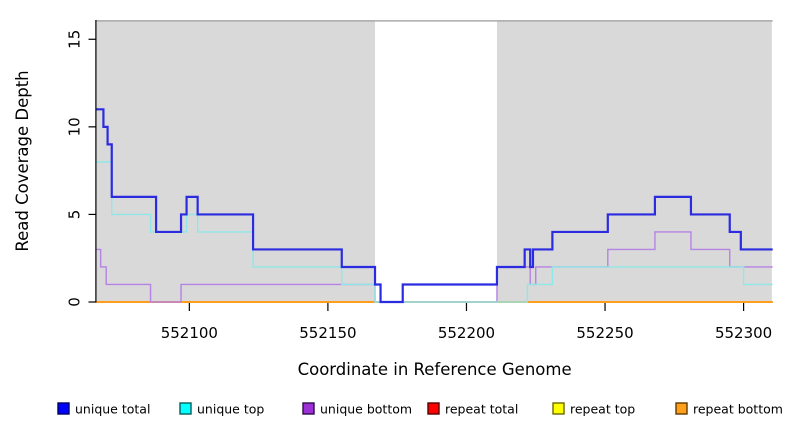 This screenshot has height=432, width=792. Describe the element at coordinates (189, 333) in the screenshot. I see `x-tick-label: 552100` at that location.